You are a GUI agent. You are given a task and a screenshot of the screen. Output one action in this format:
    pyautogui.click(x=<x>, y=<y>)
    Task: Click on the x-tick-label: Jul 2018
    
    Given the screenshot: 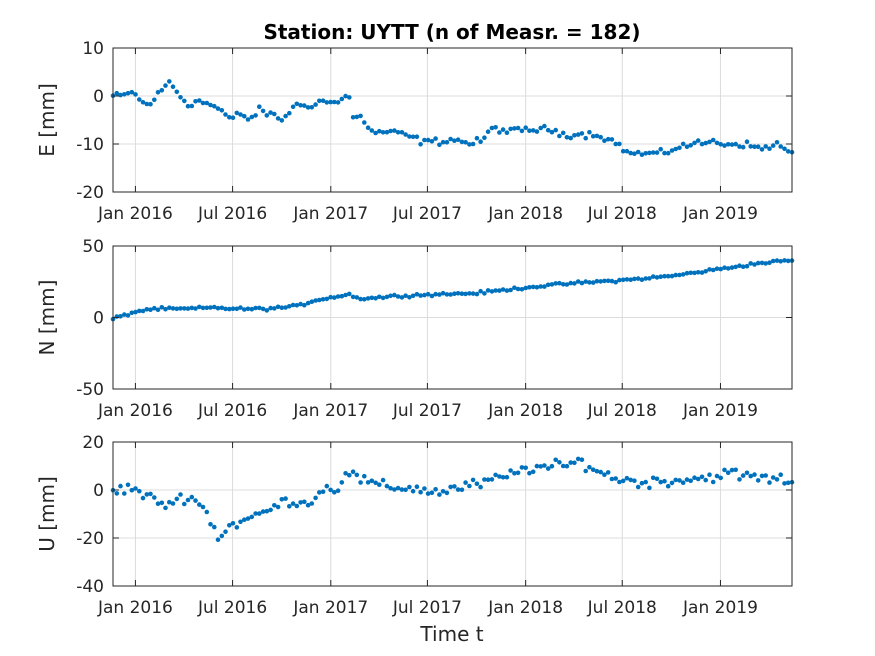 What is the action you would take?
    pyautogui.click(x=622, y=608)
    